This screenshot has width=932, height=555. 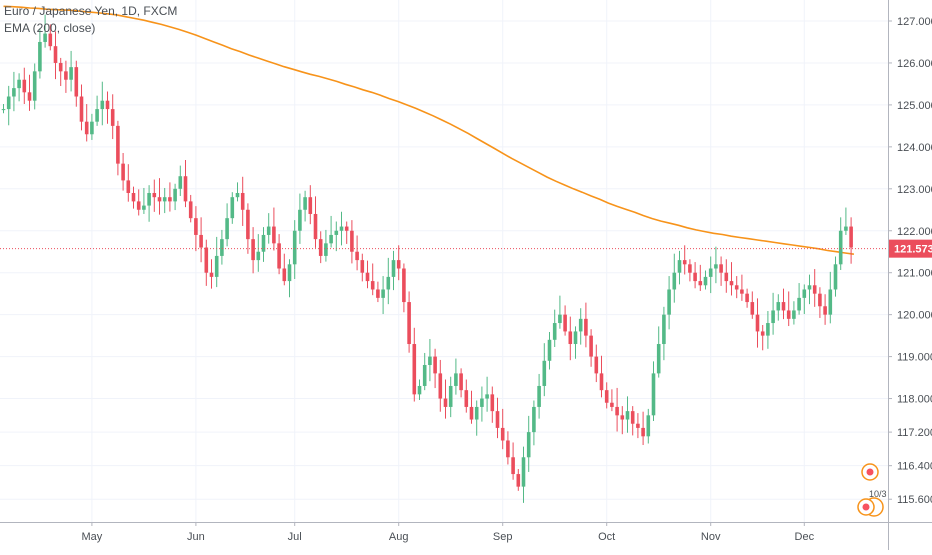 I want to click on y-tick-label: 124.000, so click(x=914, y=148).